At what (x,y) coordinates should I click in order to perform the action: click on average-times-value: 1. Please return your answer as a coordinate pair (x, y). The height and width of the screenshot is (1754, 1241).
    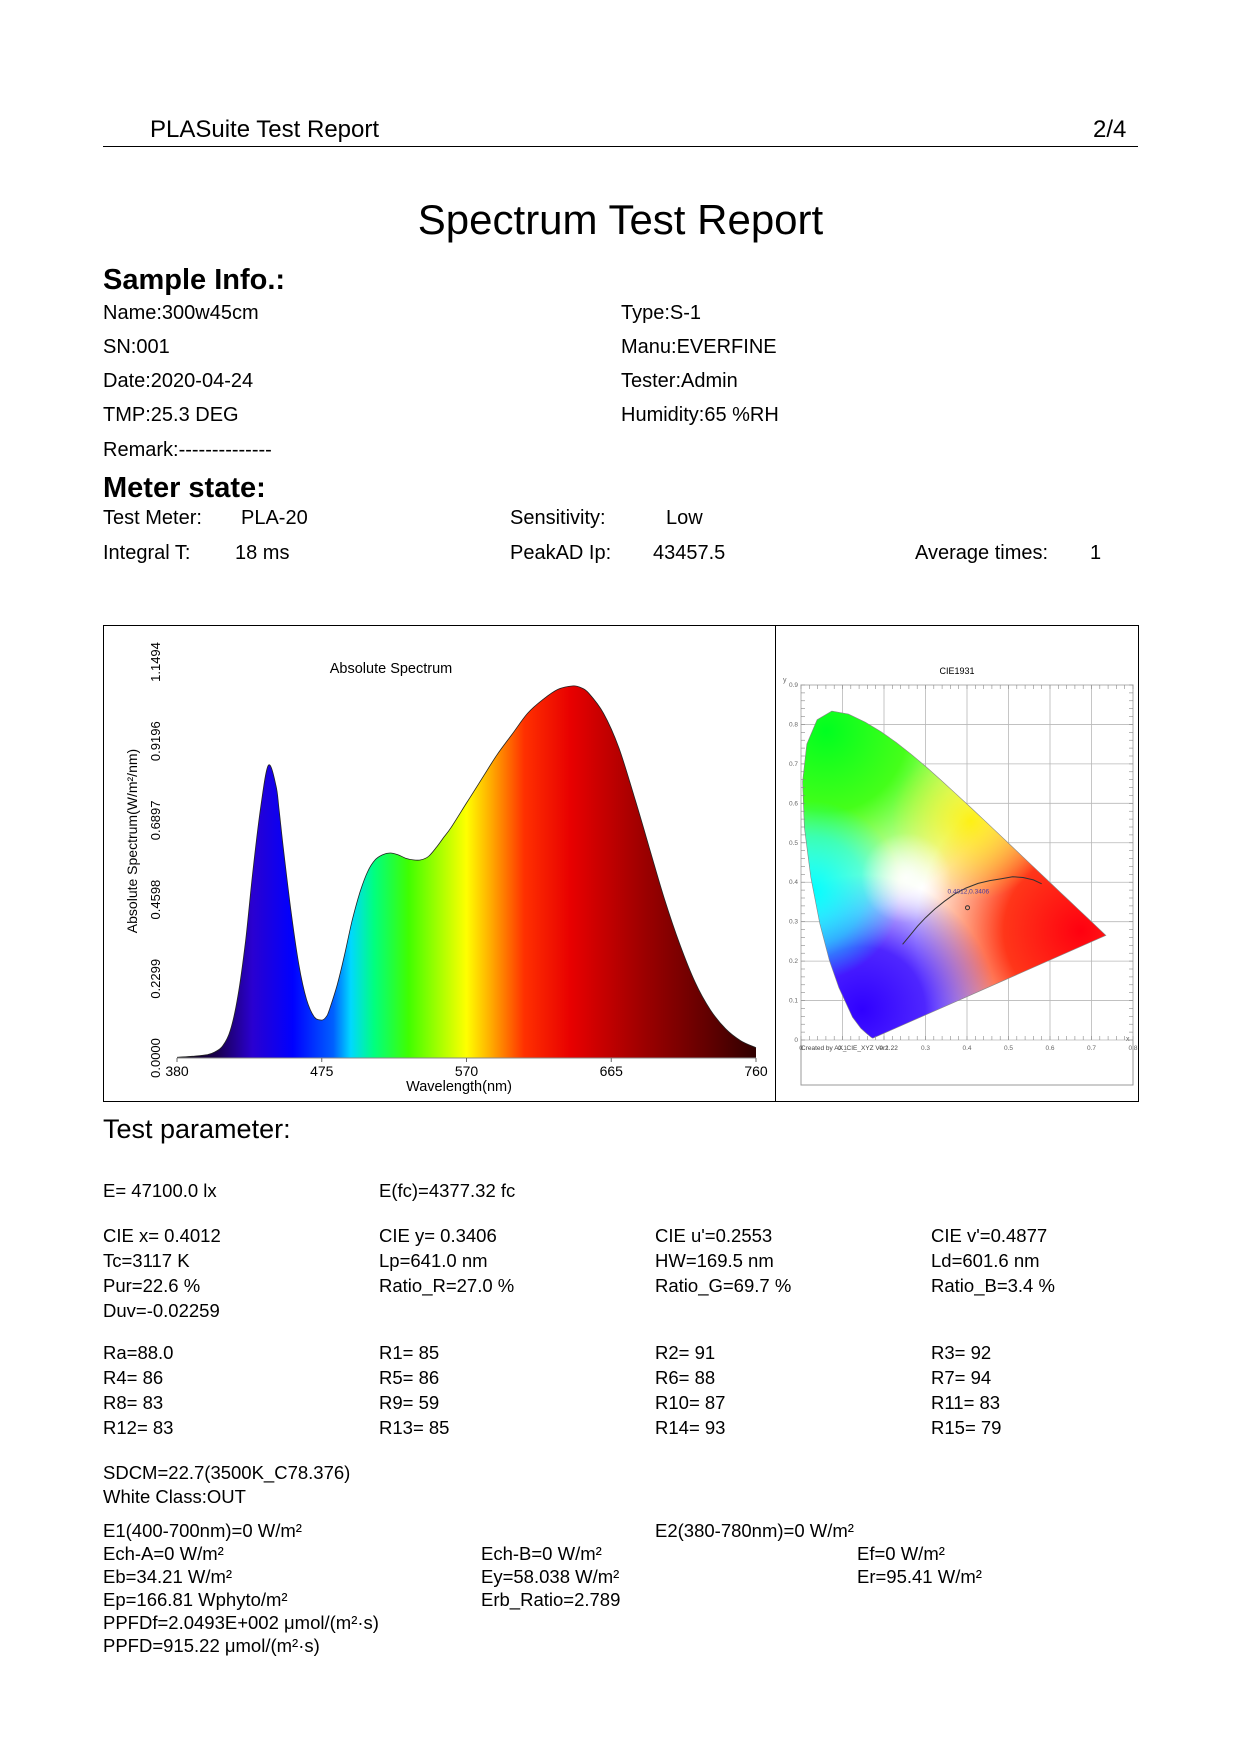
    Looking at the image, I should click on (1096, 553).